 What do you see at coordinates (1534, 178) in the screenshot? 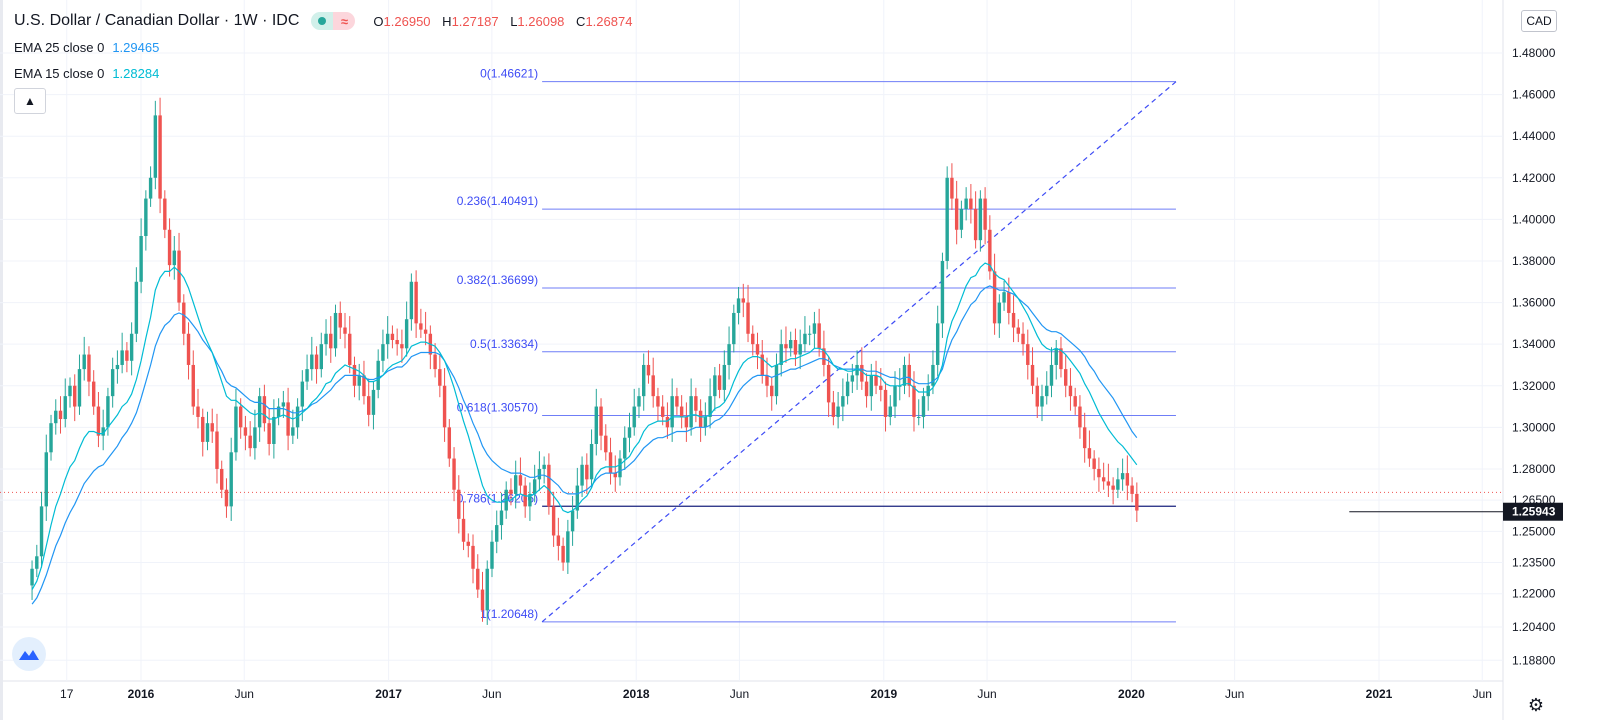
I see `price-tick-label: 1.42000` at bounding box center [1534, 178].